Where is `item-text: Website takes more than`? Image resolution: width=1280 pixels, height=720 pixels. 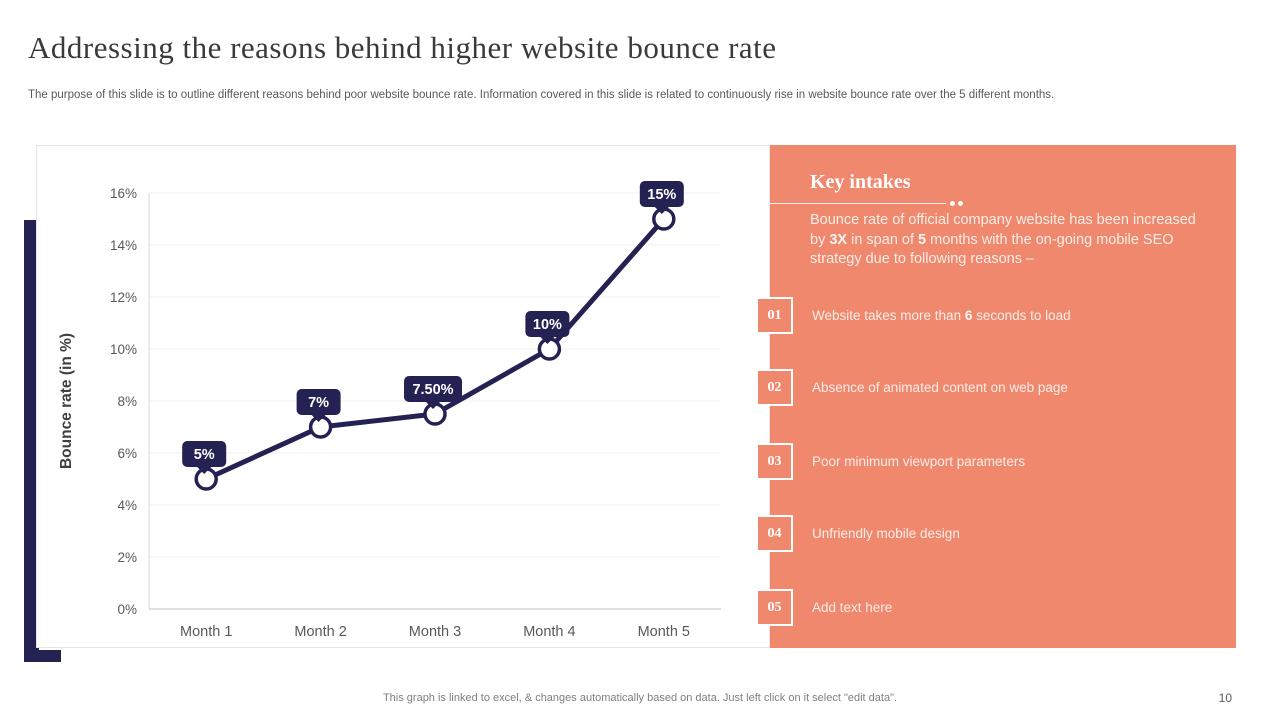
item-text: Website takes more than is located at coordinates (888, 315).